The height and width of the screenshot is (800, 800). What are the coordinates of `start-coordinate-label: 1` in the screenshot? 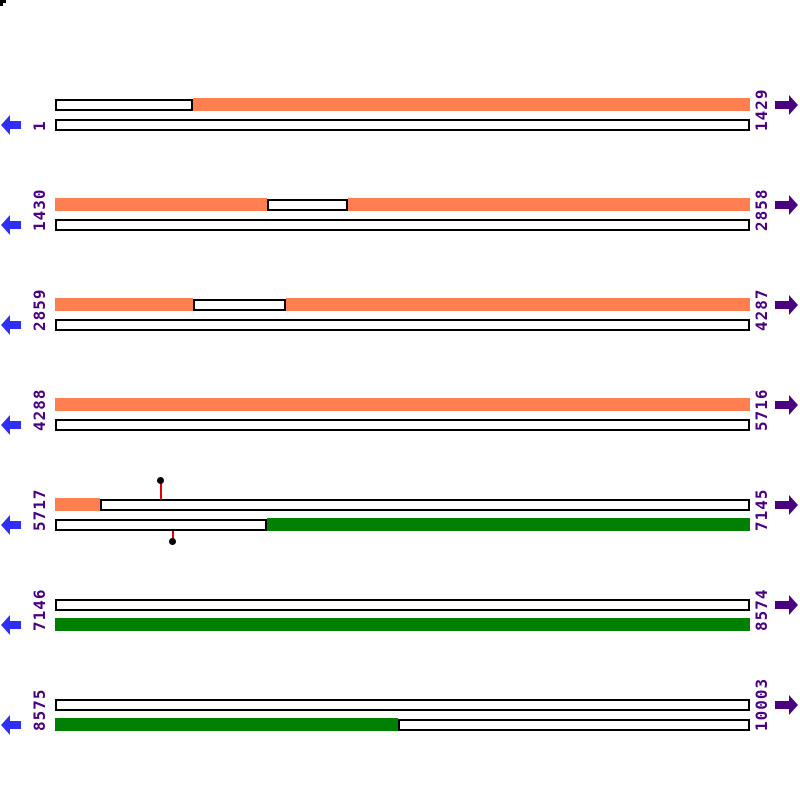 It's located at (39, 125).